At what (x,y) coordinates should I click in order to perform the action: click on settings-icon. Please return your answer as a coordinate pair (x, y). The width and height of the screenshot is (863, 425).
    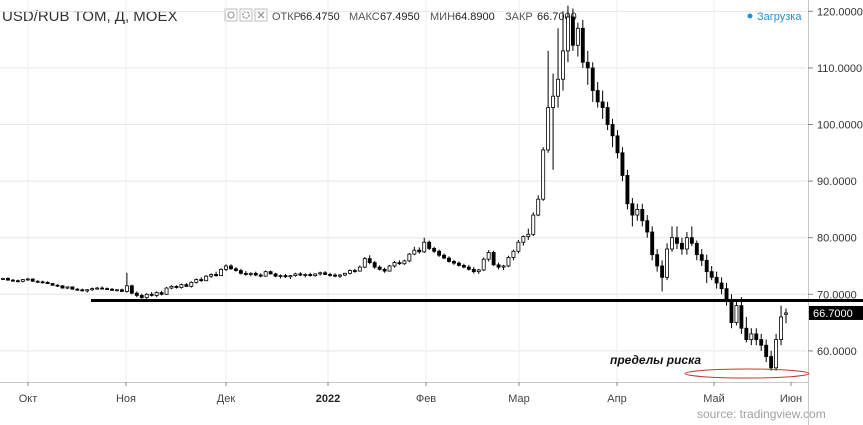
    Looking at the image, I should click on (246, 15).